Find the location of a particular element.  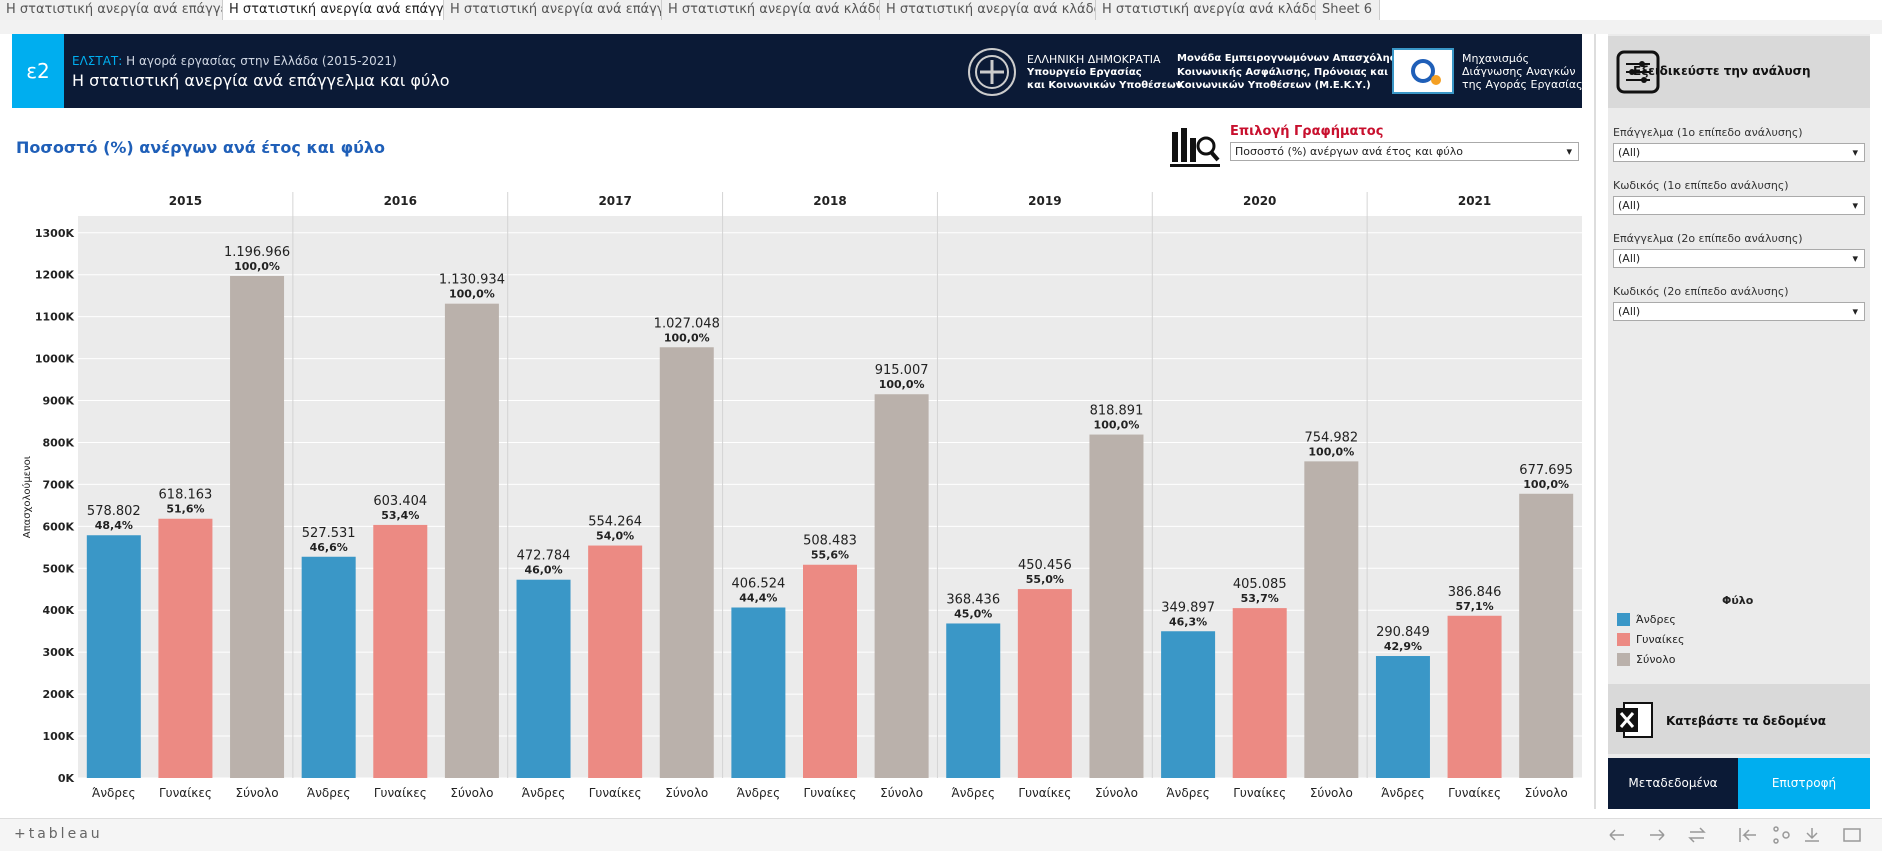

value-label: 754.982 is located at coordinates (1331, 437).